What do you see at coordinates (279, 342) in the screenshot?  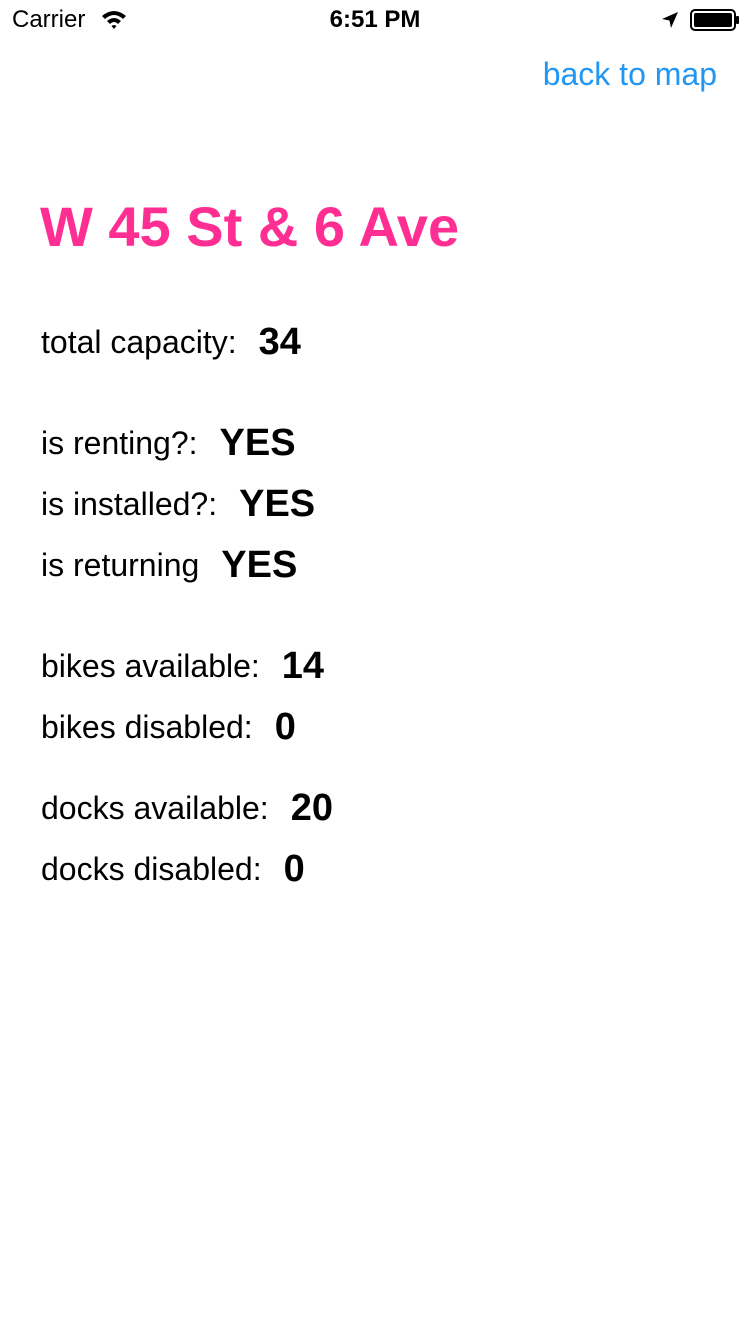 I see `total-capacity-value: 34` at bounding box center [279, 342].